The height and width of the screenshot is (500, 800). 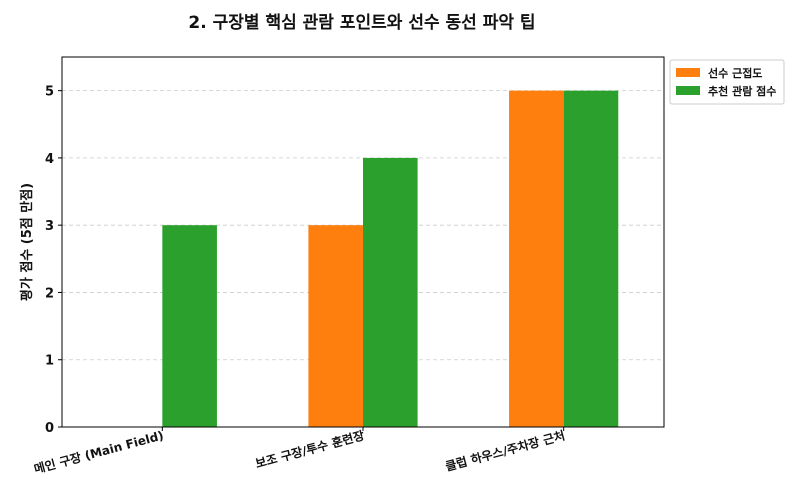 I want to click on y-tick-label: 5, so click(x=49, y=92).